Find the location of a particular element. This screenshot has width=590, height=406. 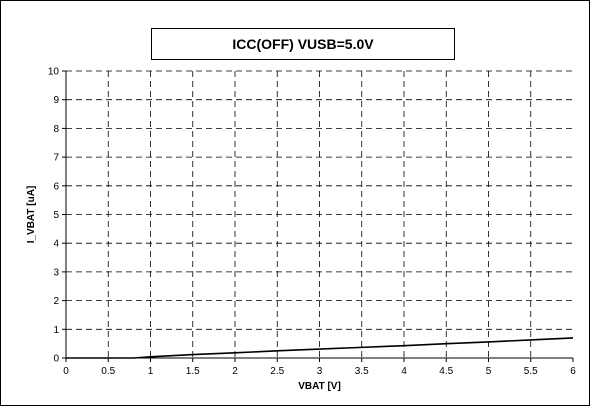

x-tick-label: 1.5 is located at coordinates (193, 371).